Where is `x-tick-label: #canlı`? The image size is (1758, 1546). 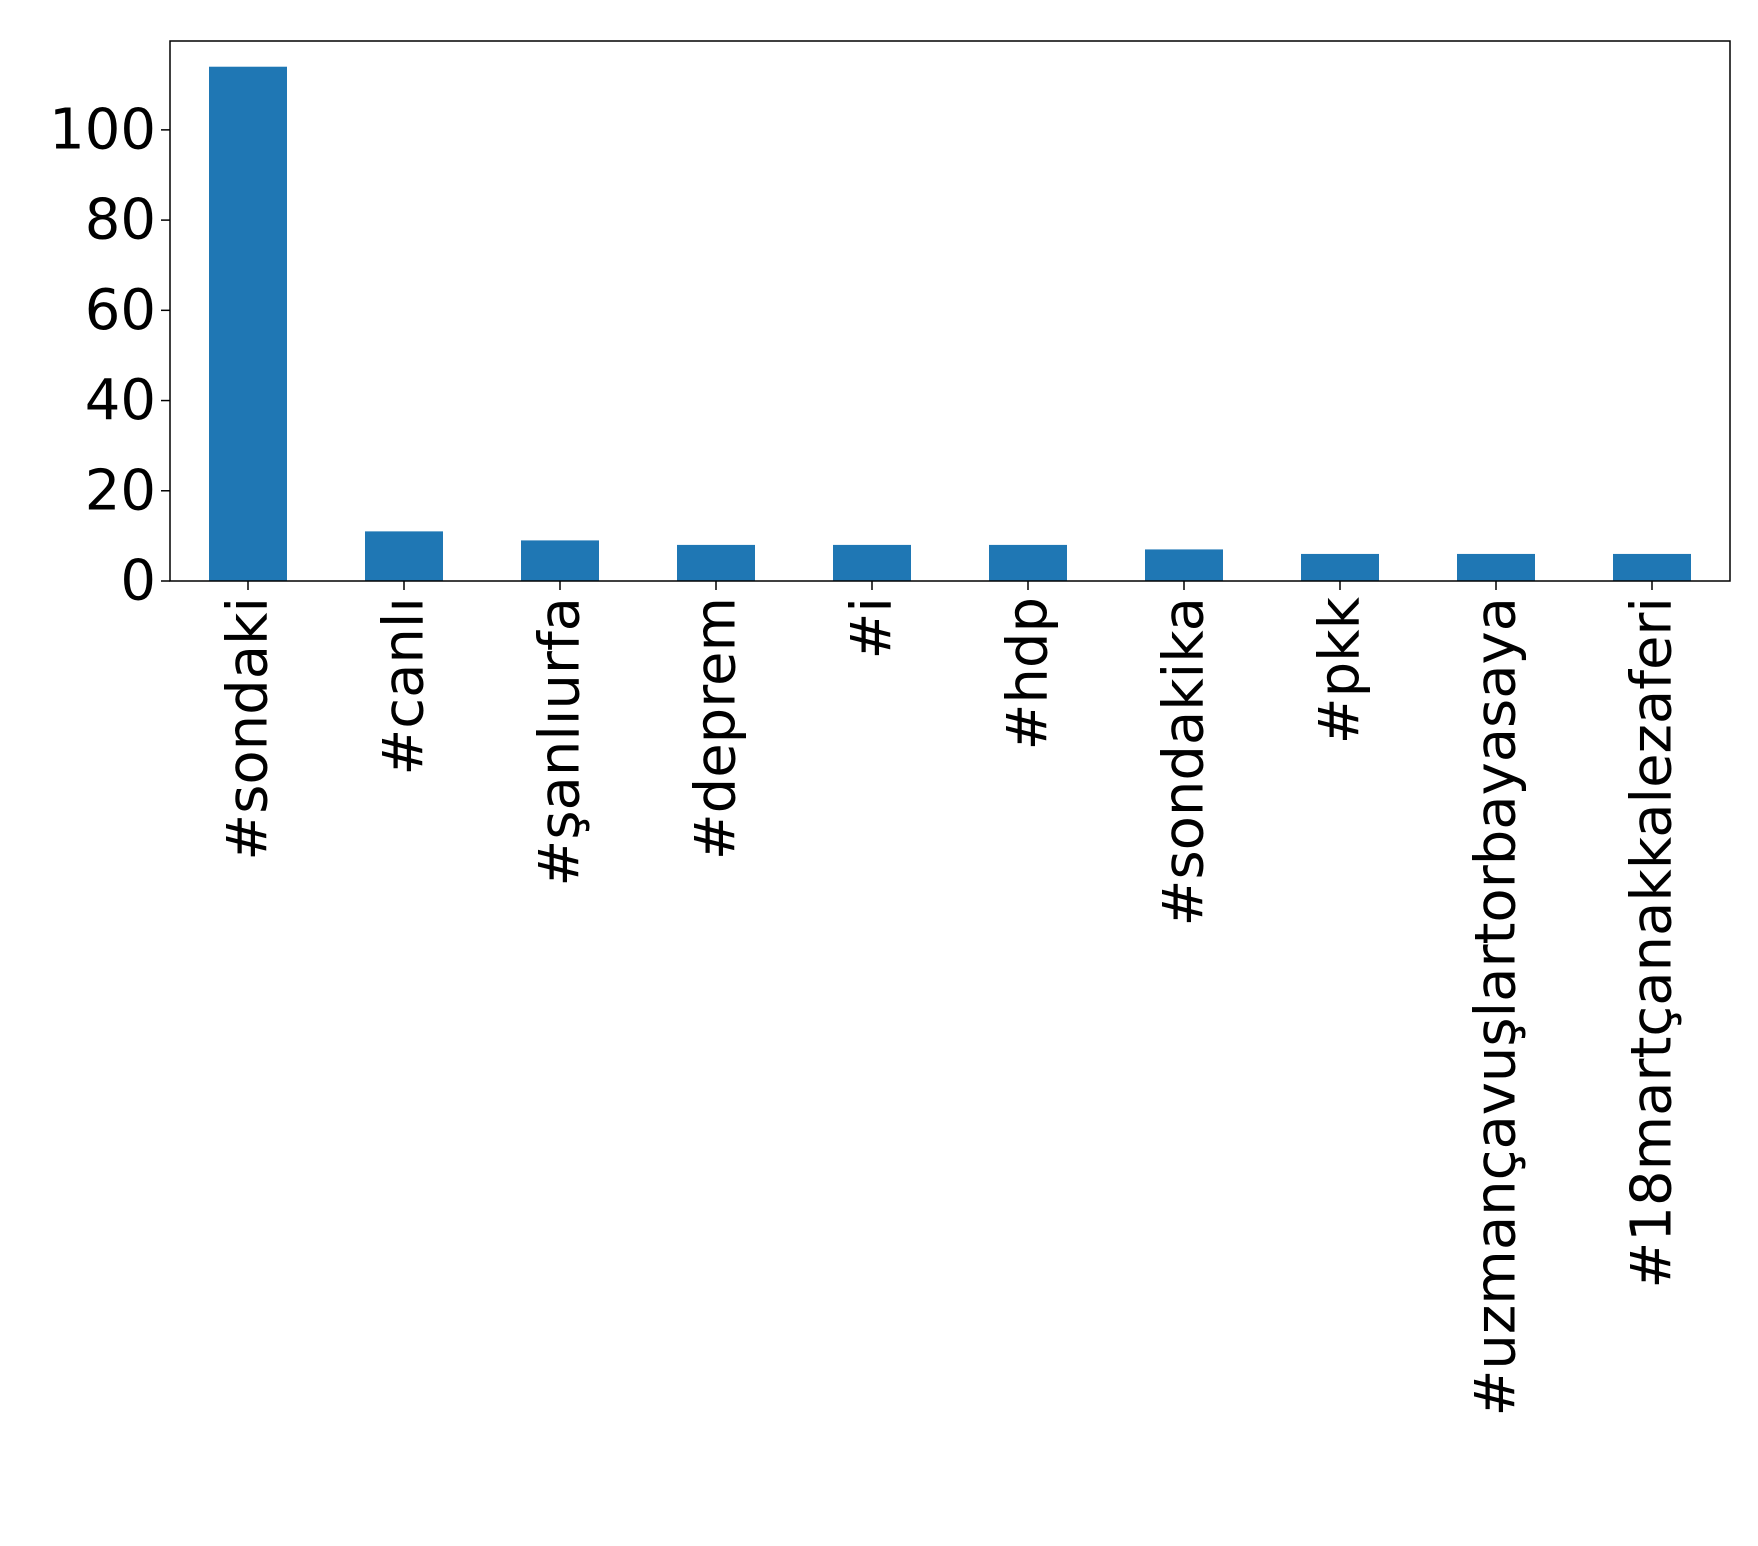 x-tick-label: #canlı is located at coordinates (404, 686).